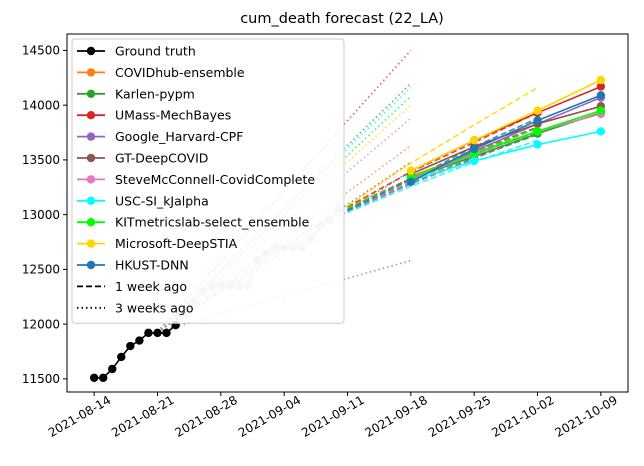 This screenshot has height=466, width=644. Describe the element at coordinates (41, 160) in the screenshot. I see `y-tick-label: 13500` at that location.